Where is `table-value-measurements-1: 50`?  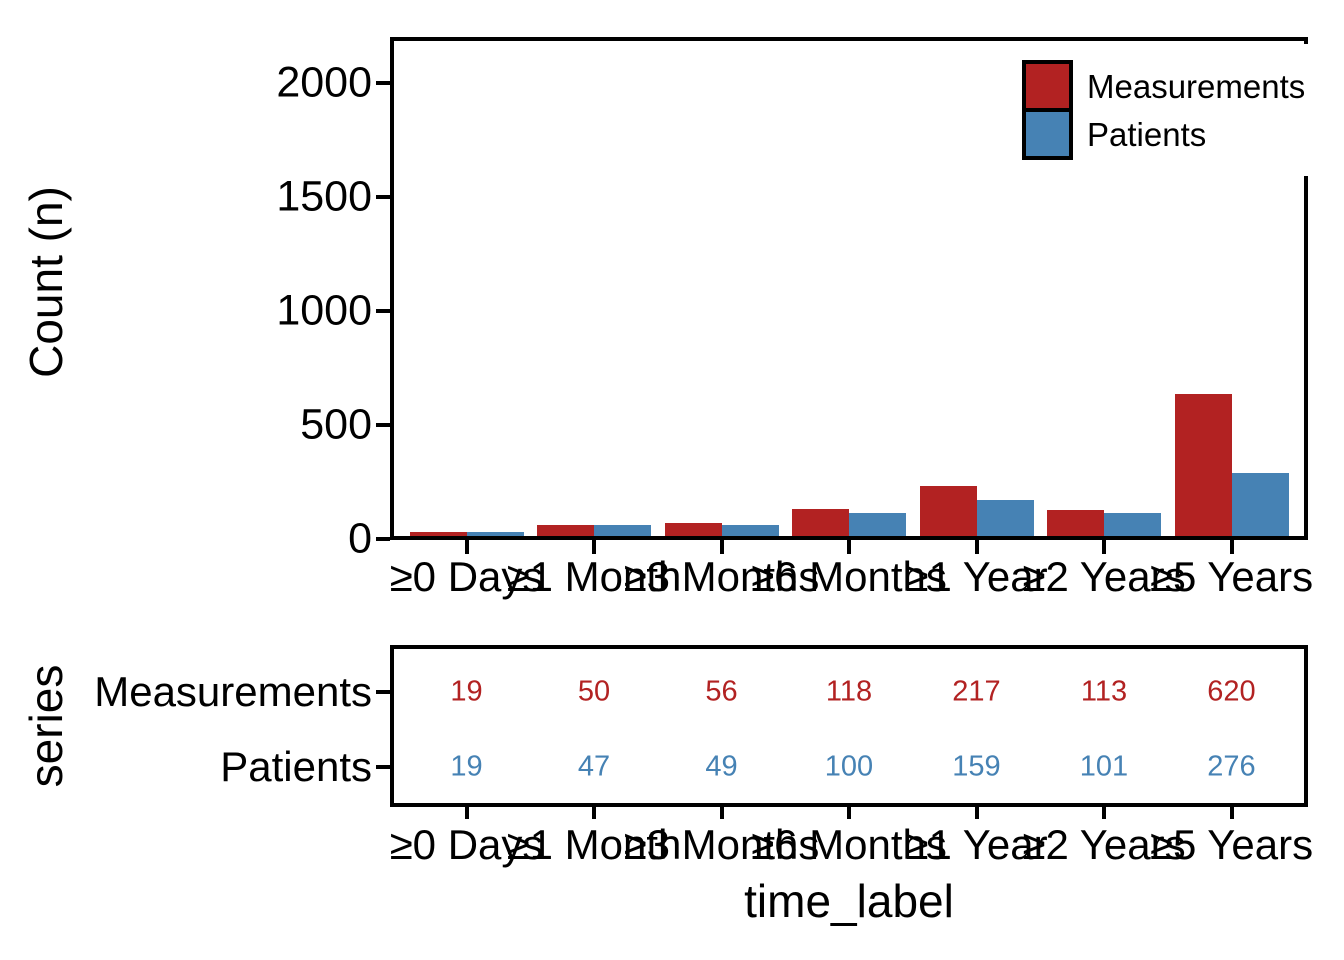 table-value-measurements-1: 50 is located at coordinates (594, 691).